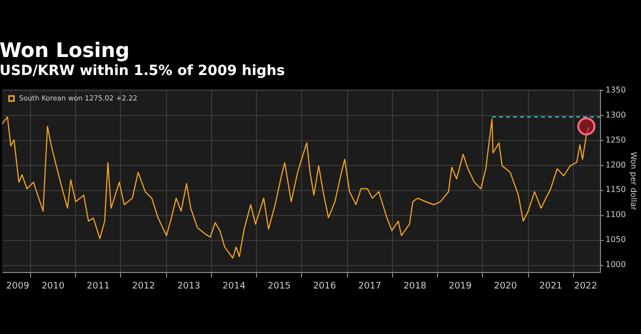 The image size is (641, 334). Describe the element at coordinates (616, 265) in the screenshot. I see `y-tick-label: 1000` at that location.